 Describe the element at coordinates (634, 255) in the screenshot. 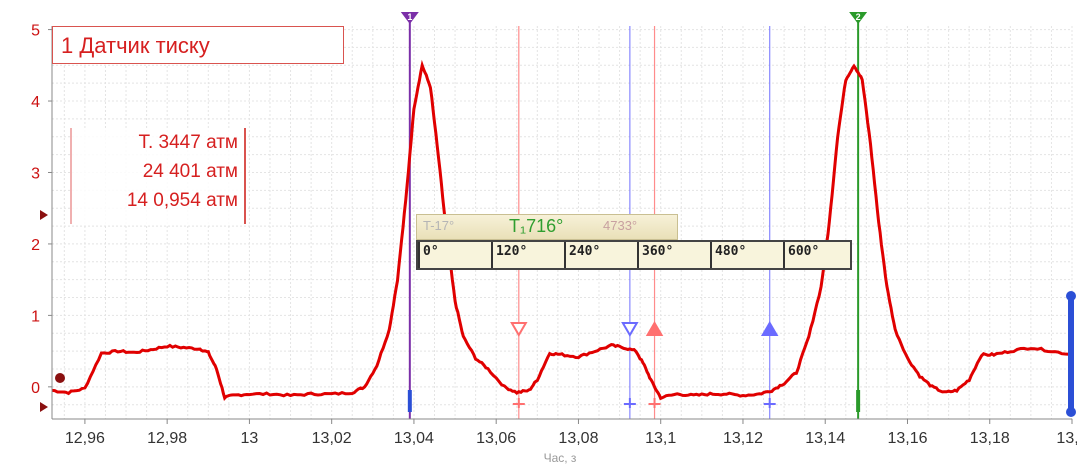

I see `phase-scale: 0° 120° 240° 360° 480° 600°` at that location.